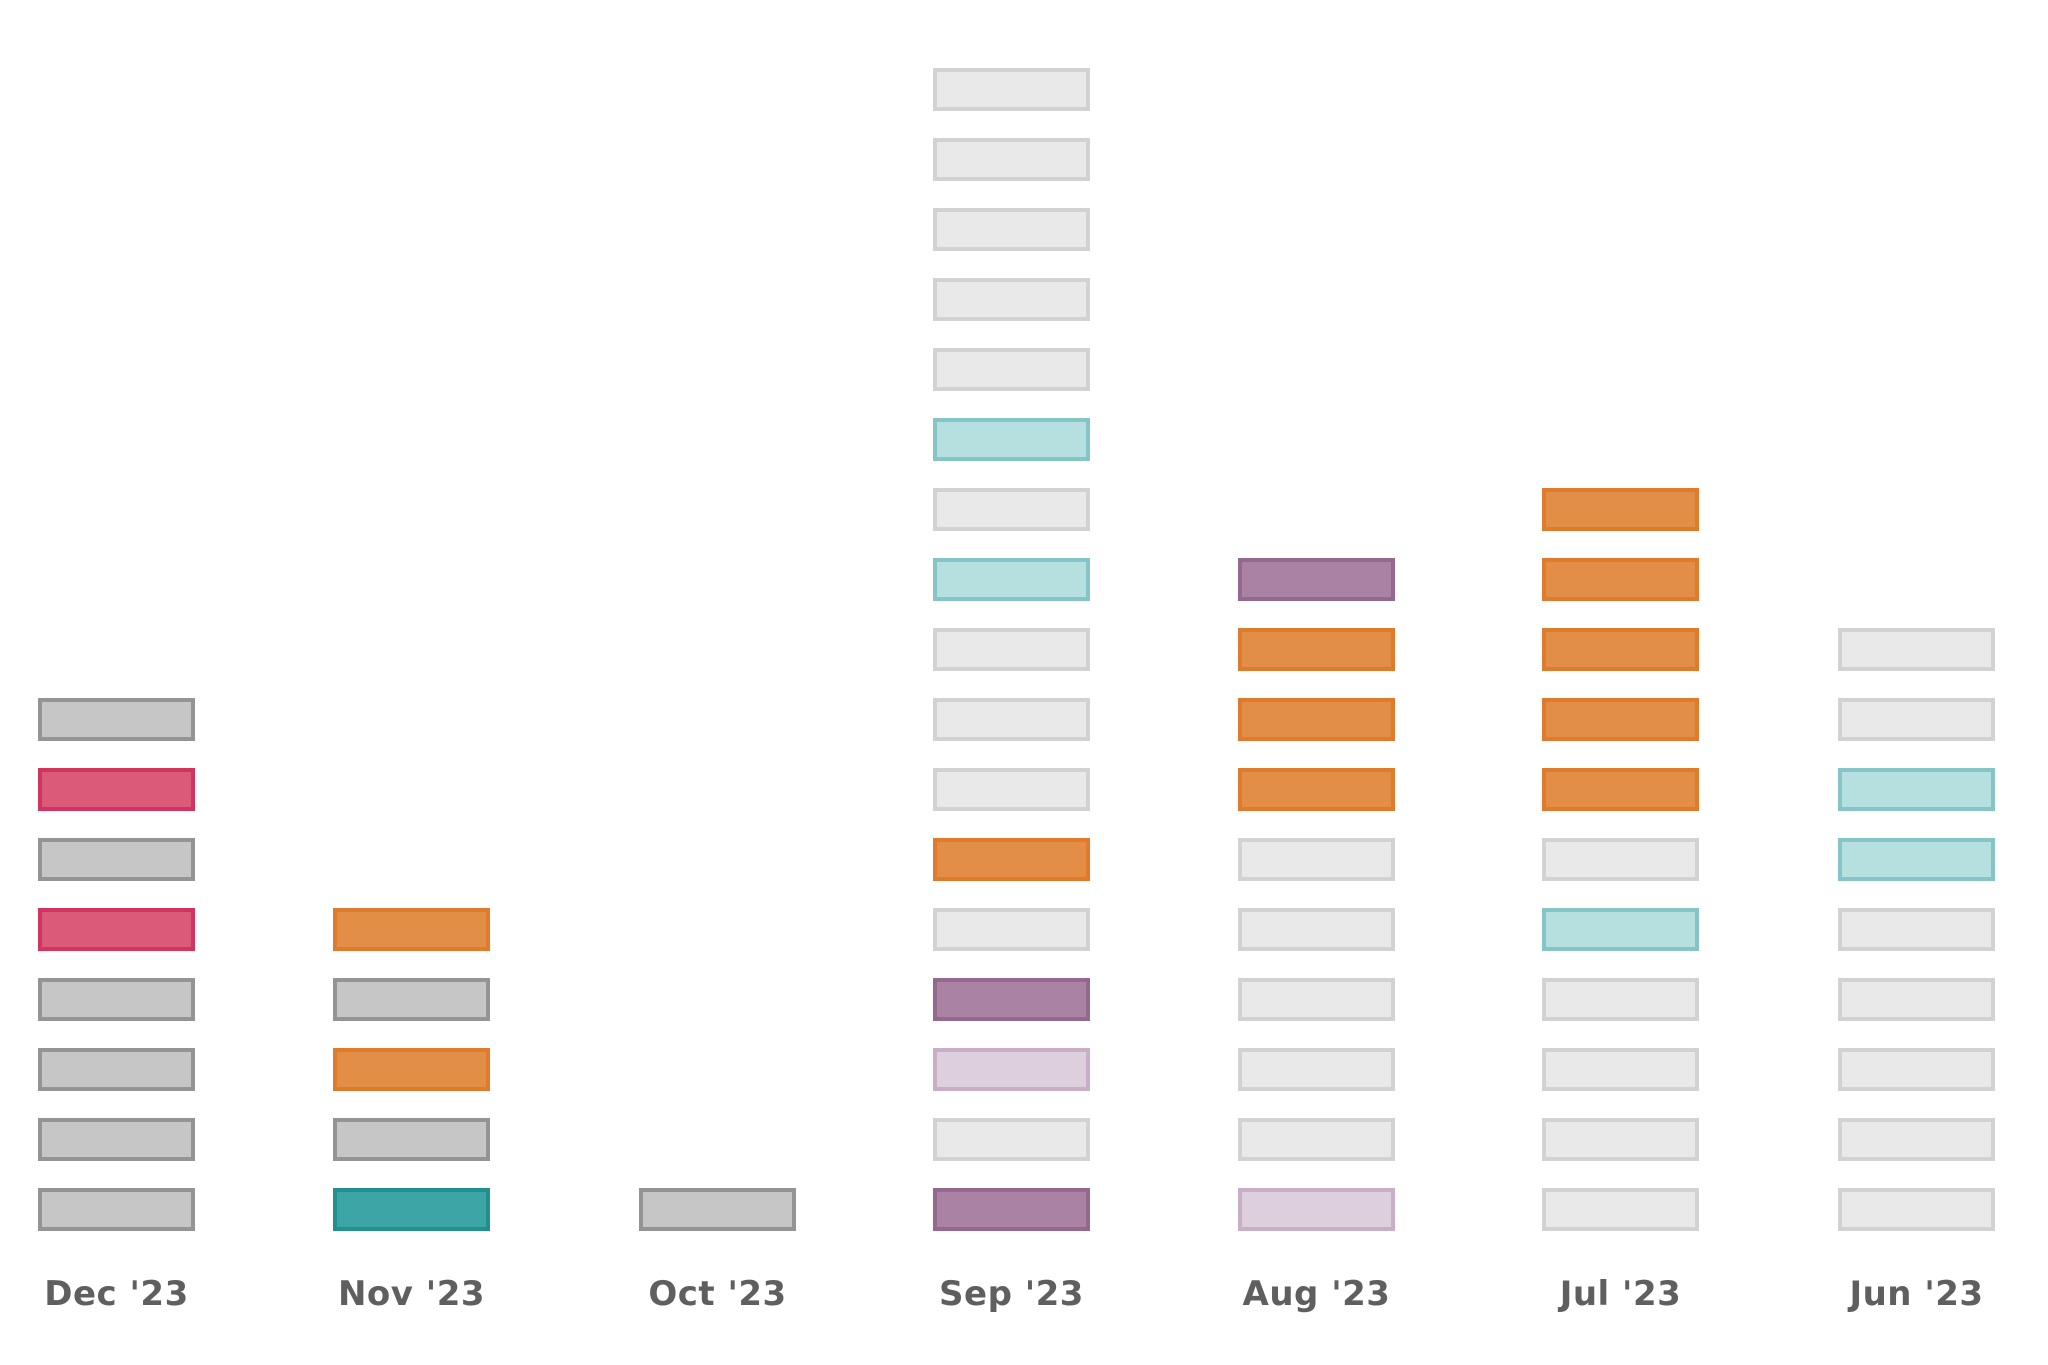 The image size is (2048, 1365). What do you see at coordinates (411, 682) in the screenshot?
I see `column-nov-23: Nov '23` at bounding box center [411, 682].